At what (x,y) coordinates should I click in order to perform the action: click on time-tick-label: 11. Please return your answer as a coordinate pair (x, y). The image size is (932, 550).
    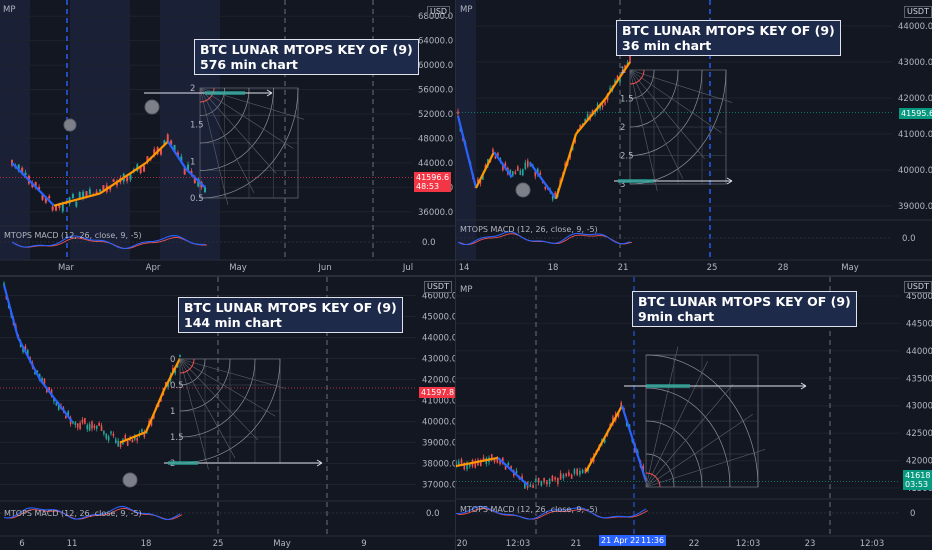
    Looking at the image, I should click on (72, 544).